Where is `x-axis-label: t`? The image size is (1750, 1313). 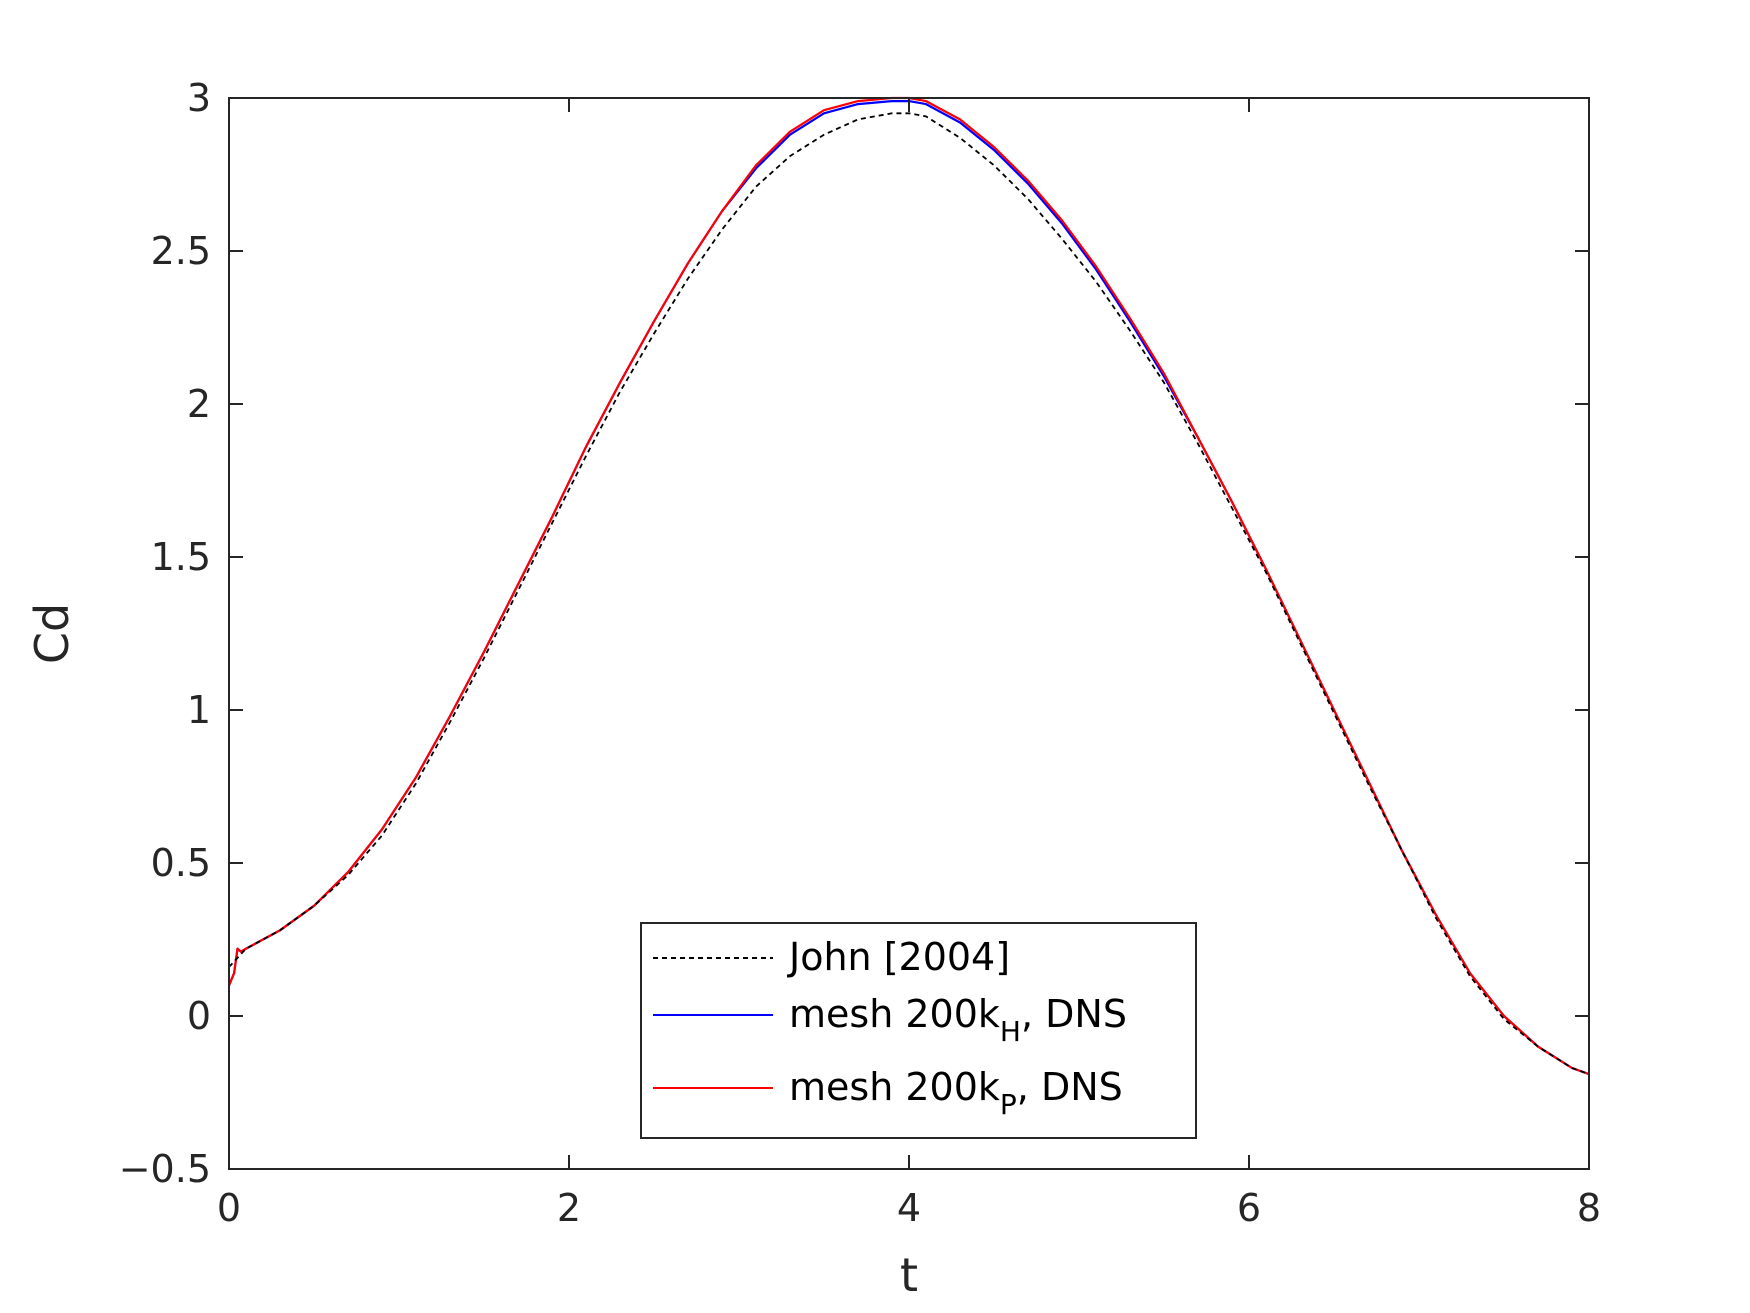 x-axis-label: t is located at coordinates (909, 1275).